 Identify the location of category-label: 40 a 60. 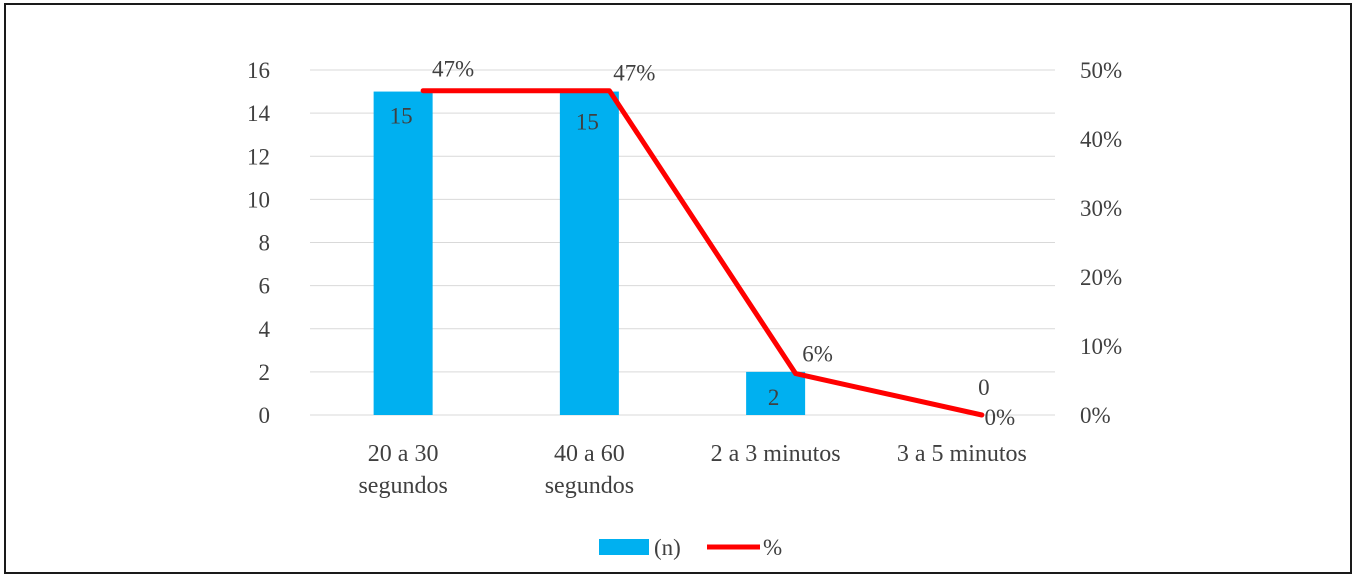
(589, 454).